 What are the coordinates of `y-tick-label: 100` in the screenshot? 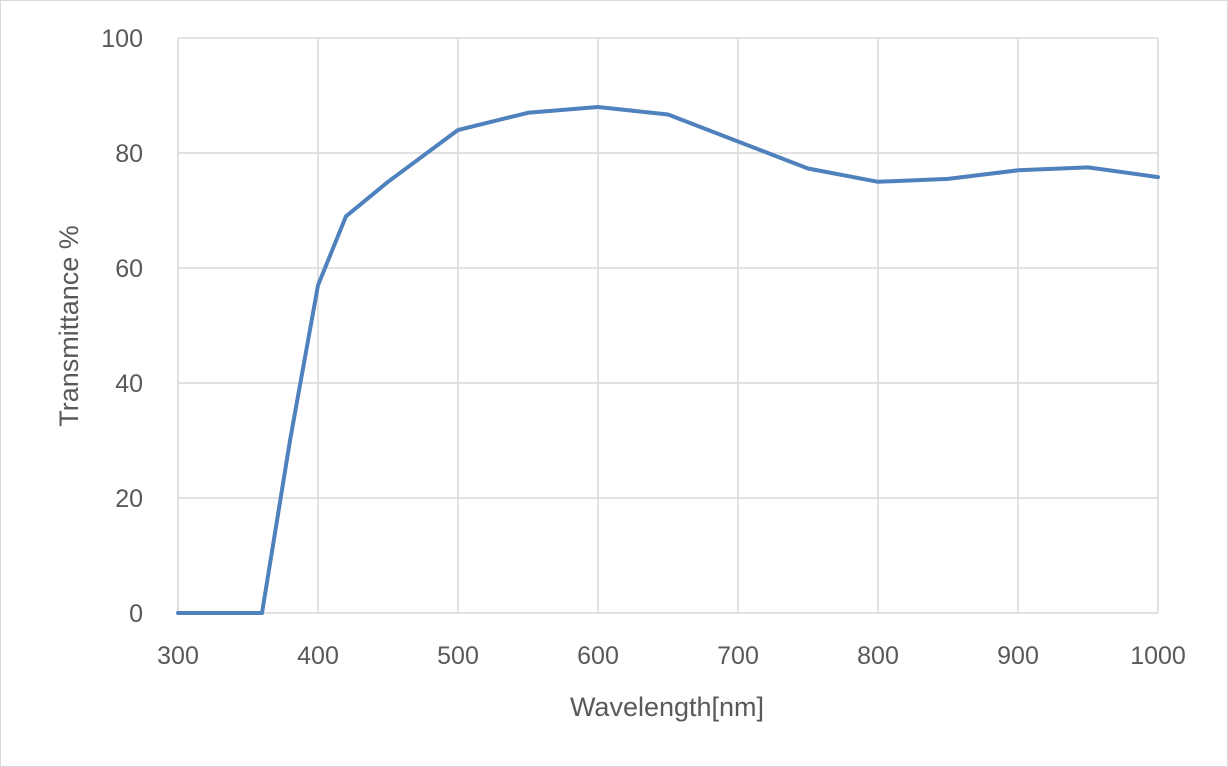 It's located at (122, 39).